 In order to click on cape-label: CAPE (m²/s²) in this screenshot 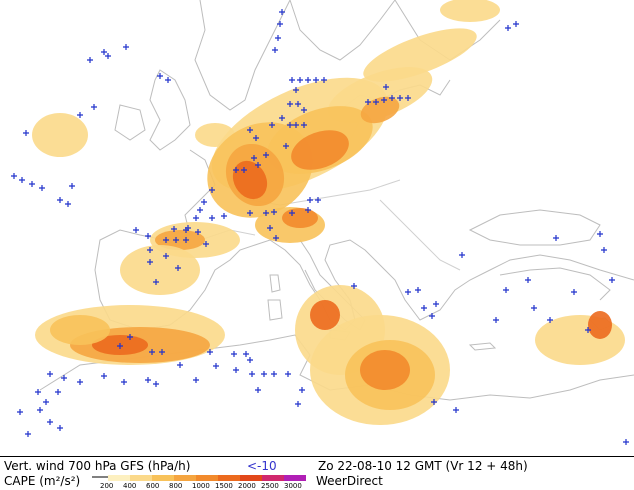, I will do `click(42, 481)`.